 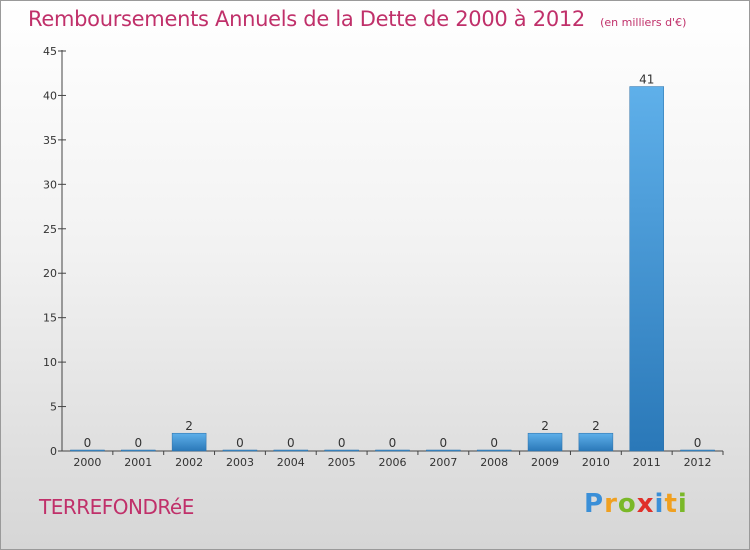 What do you see at coordinates (645, 504) in the screenshot?
I see `logo-letter: x` at bounding box center [645, 504].